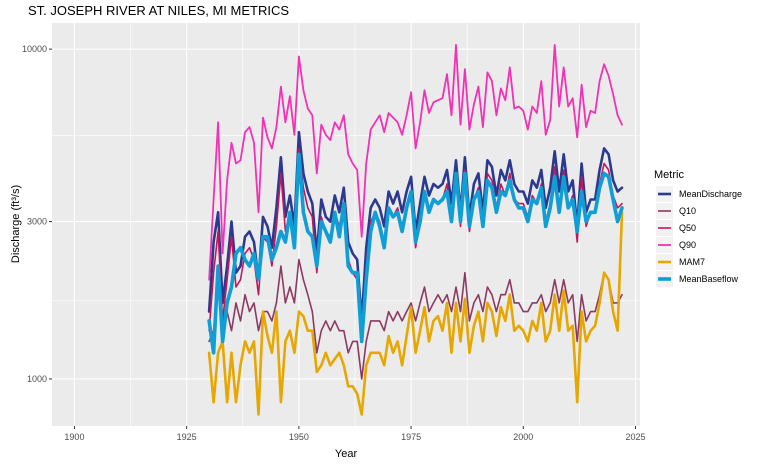 The height and width of the screenshot is (464, 757). What do you see at coordinates (692, 262) in the screenshot?
I see `legend-label-mam7: MAM7` at bounding box center [692, 262].